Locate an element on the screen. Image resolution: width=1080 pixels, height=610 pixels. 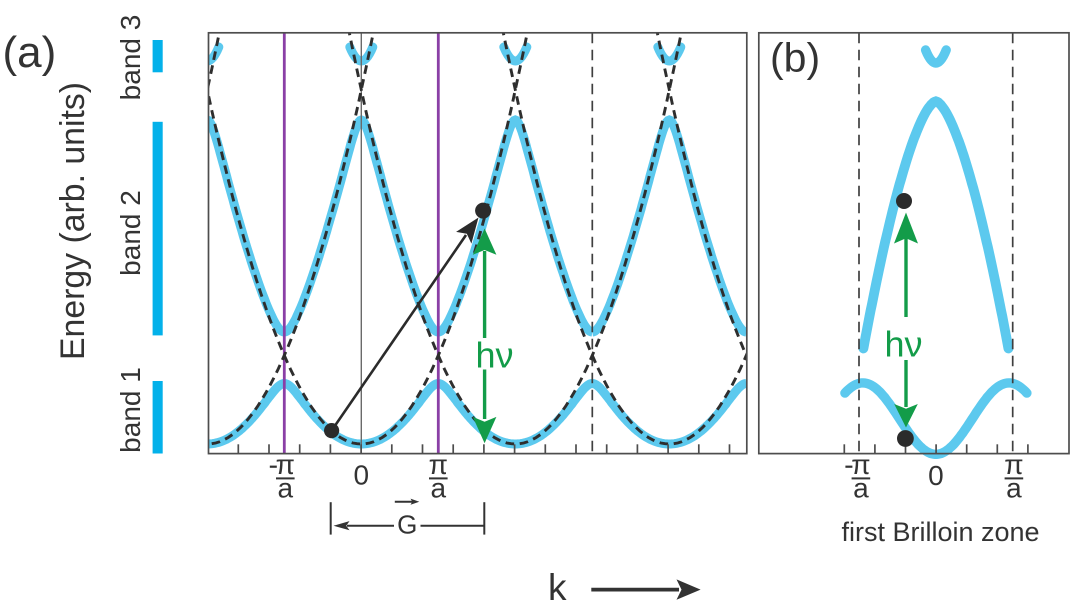
svg-text: band 2 is located at coordinates (130, 233).